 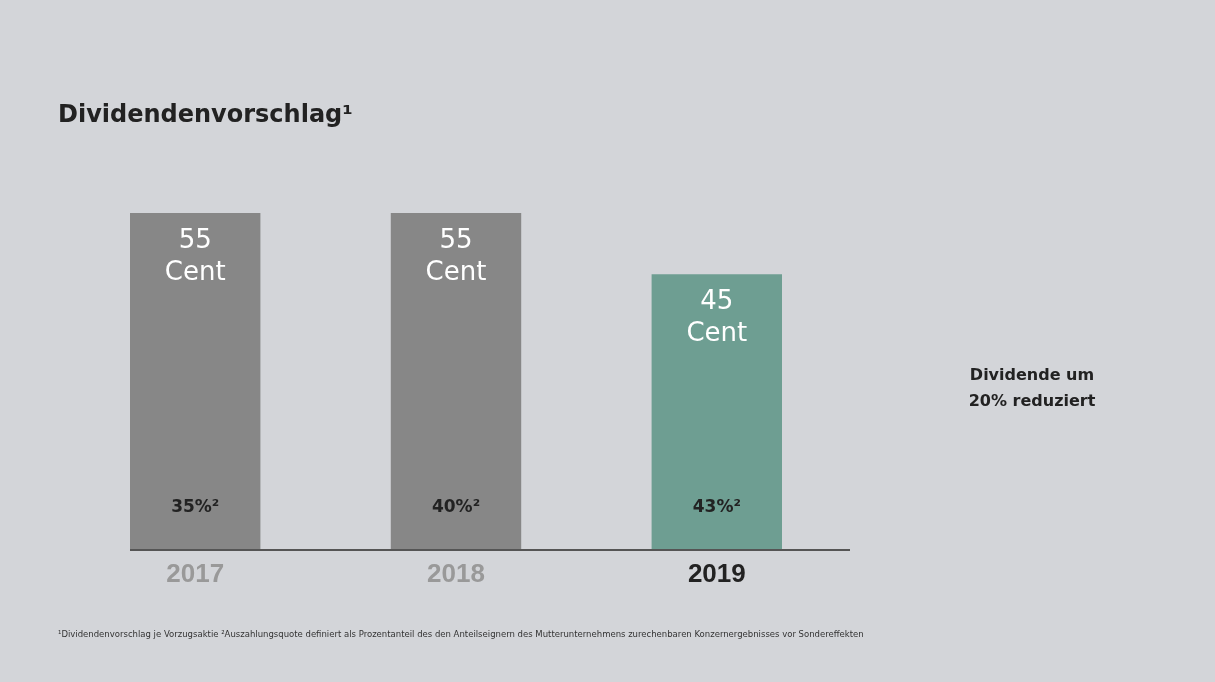 I want to click on x-tick-label: 2019, so click(x=716, y=572).